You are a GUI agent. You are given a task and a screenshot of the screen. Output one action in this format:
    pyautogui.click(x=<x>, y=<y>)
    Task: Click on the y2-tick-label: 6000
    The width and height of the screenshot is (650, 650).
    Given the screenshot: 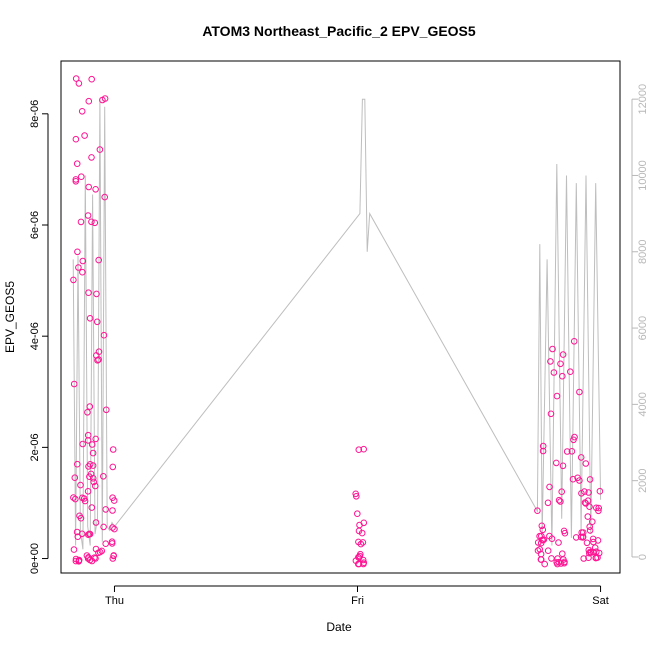 What is the action you would take?
    pyautogui.click(x=643, y=328)
    